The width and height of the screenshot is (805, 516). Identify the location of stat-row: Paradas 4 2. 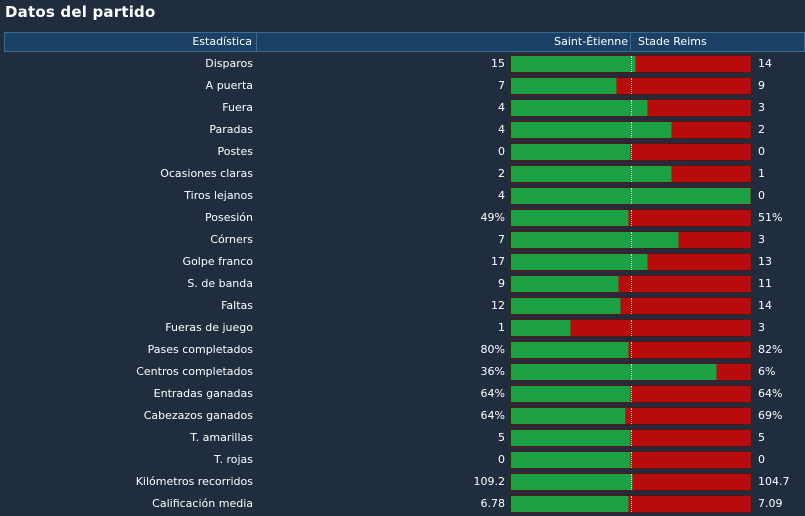
(402, 130).